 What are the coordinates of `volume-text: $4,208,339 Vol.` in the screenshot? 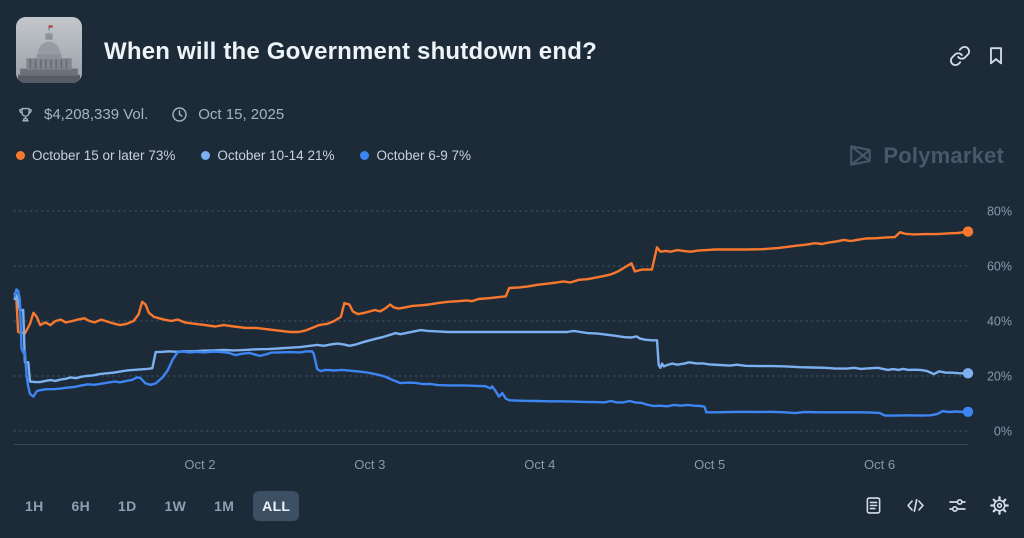 It's located at (96, 114).